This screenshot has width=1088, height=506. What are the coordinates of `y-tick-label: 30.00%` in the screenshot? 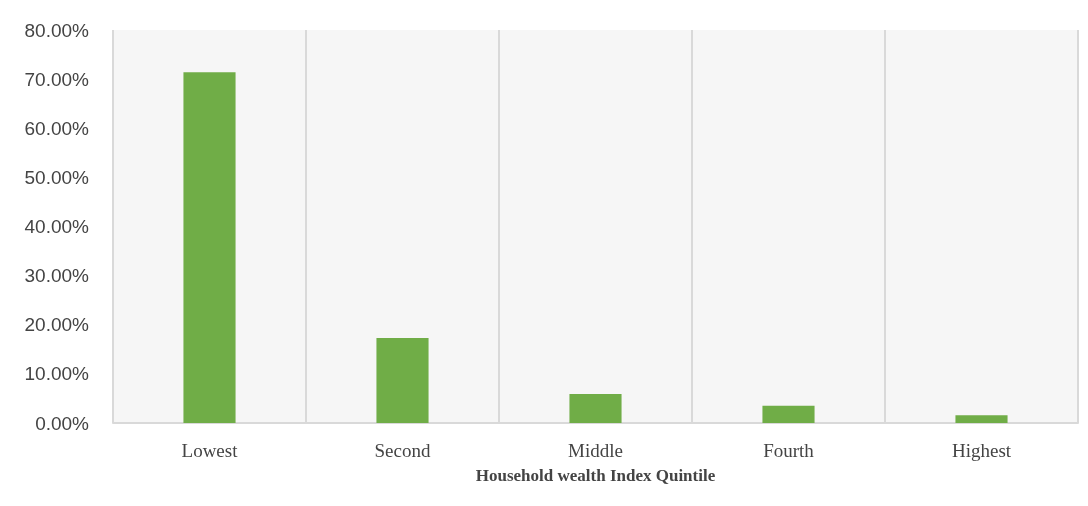 It's located at (57, 276).